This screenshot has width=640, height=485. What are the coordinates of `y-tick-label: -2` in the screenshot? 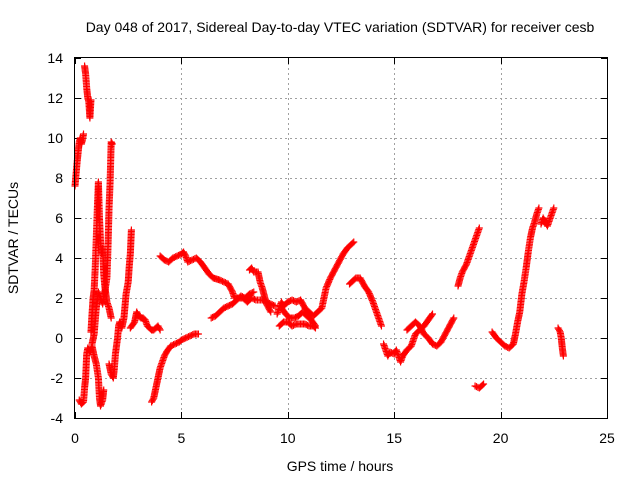 It's located at (57, 378).